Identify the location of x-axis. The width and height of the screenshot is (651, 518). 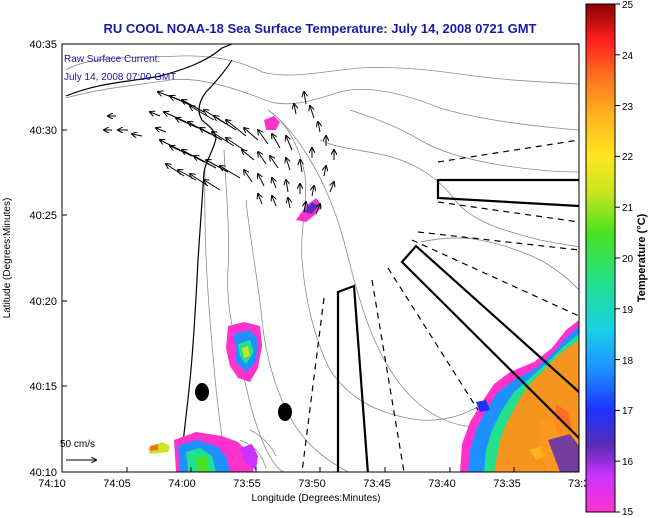
(288, 469).